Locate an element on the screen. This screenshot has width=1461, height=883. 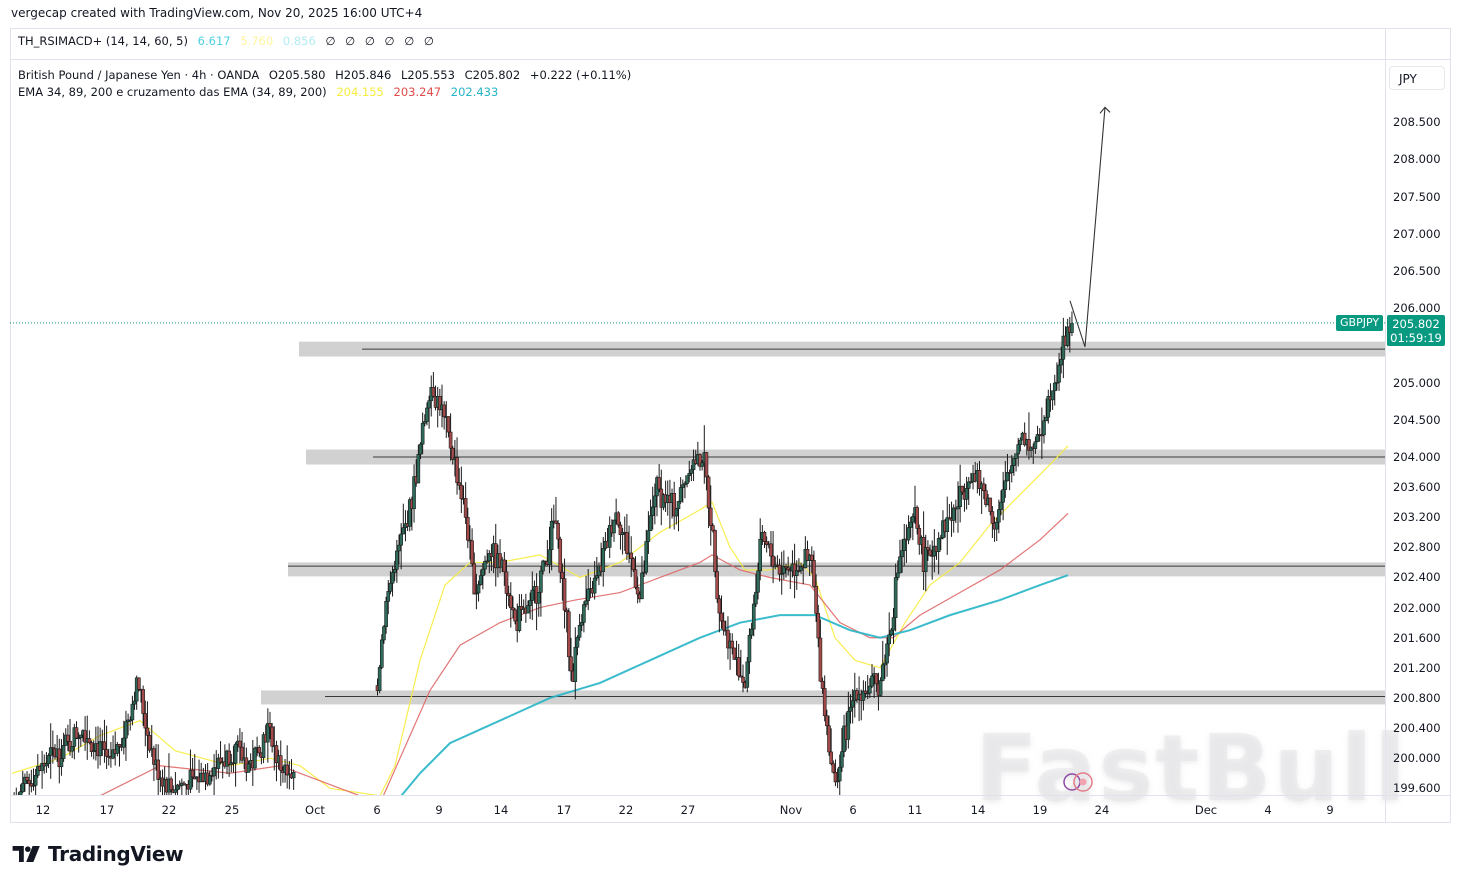
price-tick: 200.800 is located at coordinates (1417, 697).